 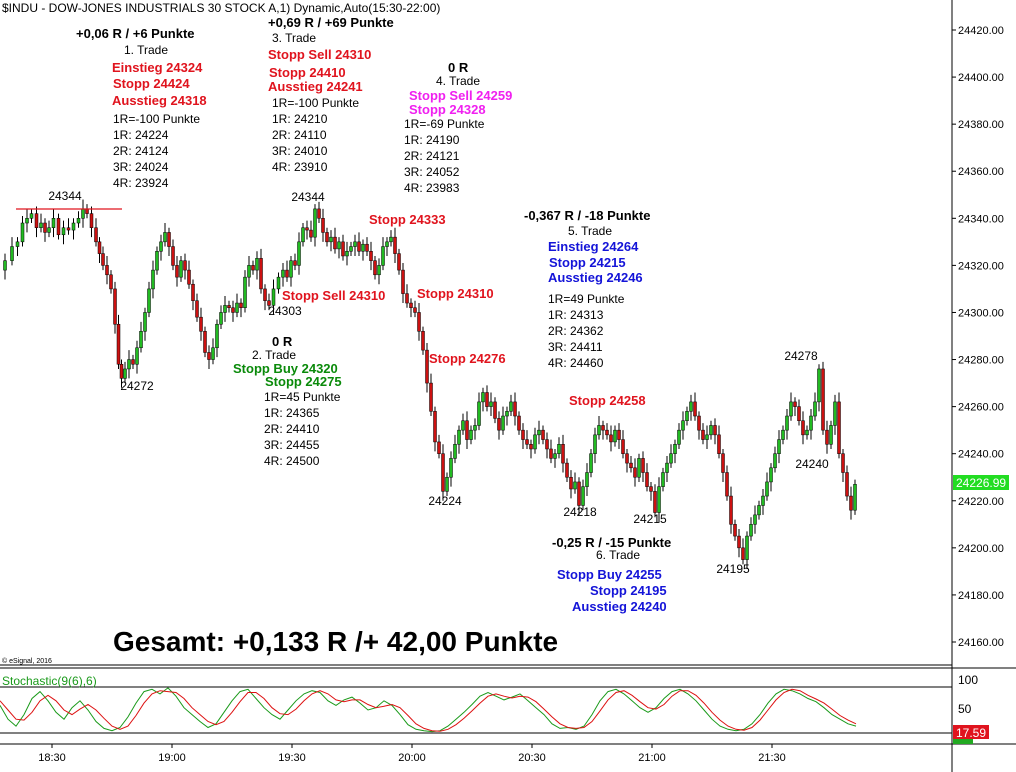 What do you see at coordinates (772, 758) in the screenshot?
I see `x-tick-label: 21:30` at bounding box center [772, 758].